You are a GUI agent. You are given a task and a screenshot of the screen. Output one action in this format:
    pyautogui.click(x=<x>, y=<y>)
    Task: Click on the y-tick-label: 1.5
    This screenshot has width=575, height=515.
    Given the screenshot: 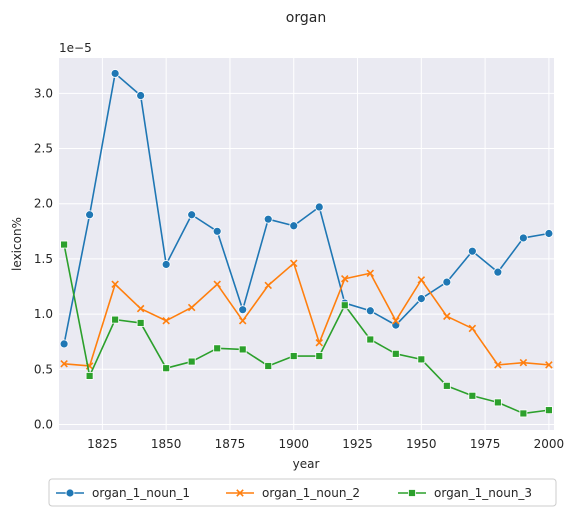 What is the action you would take?
    pyautogui.click(x=43, y=259)
    